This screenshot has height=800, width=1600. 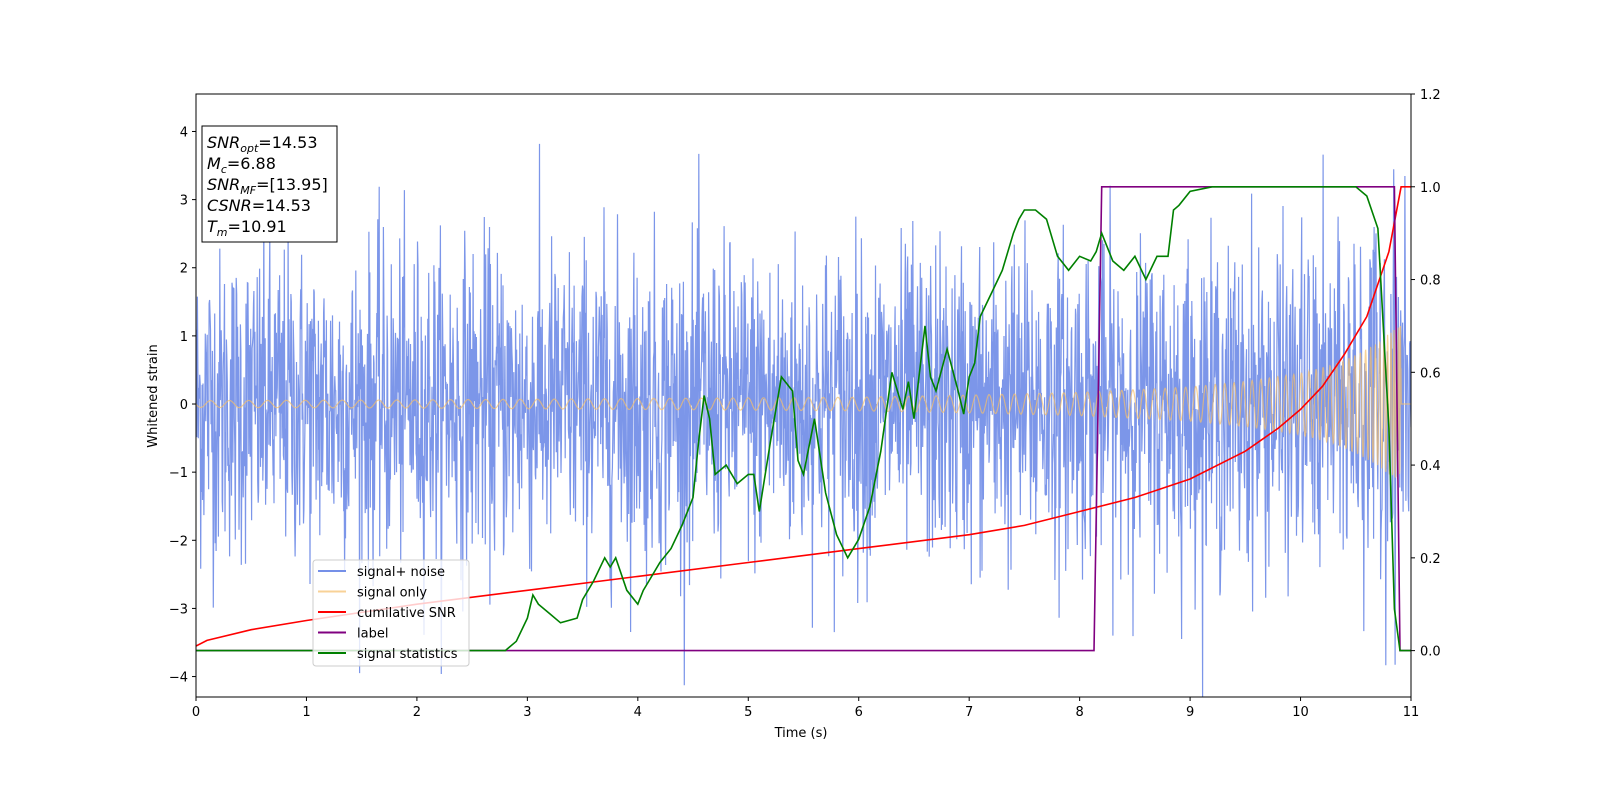 I want to click on x-tick-label: 0, so click(x=196, y=712).